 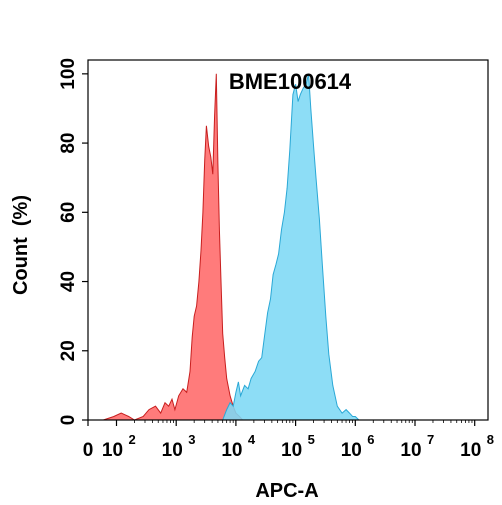 What do you see at coordinates (430, 439) in the screenshot?
I see `x-tick-exponent: 7` at bounding box center [430, 439].